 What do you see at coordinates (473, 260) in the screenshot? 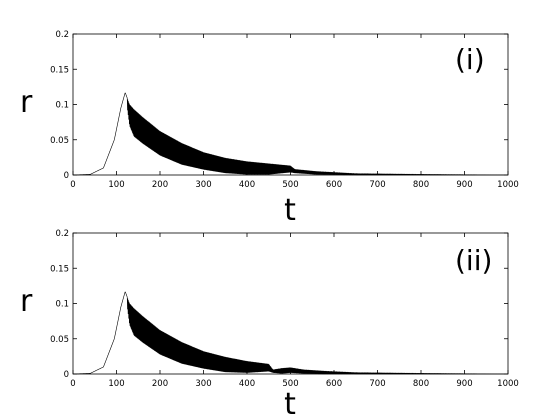
I see `panel-label: (ii)` at bounding box center [473, 260].